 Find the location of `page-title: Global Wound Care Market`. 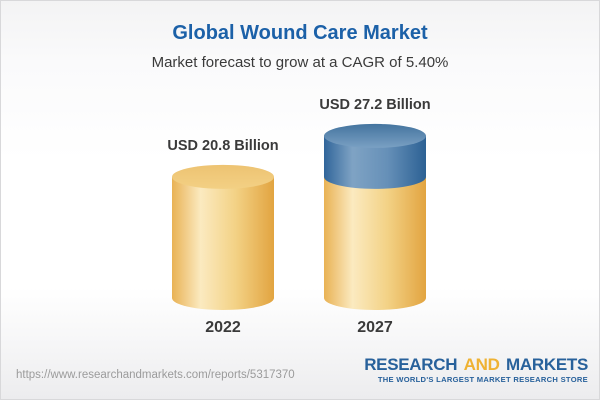

page-title: Global Wound Care Market is located at coordinates (300, 33).